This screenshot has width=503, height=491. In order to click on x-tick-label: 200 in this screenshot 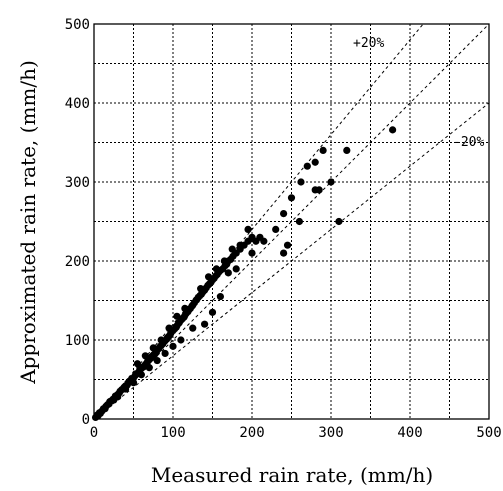, I will do `click(251, 433)`.